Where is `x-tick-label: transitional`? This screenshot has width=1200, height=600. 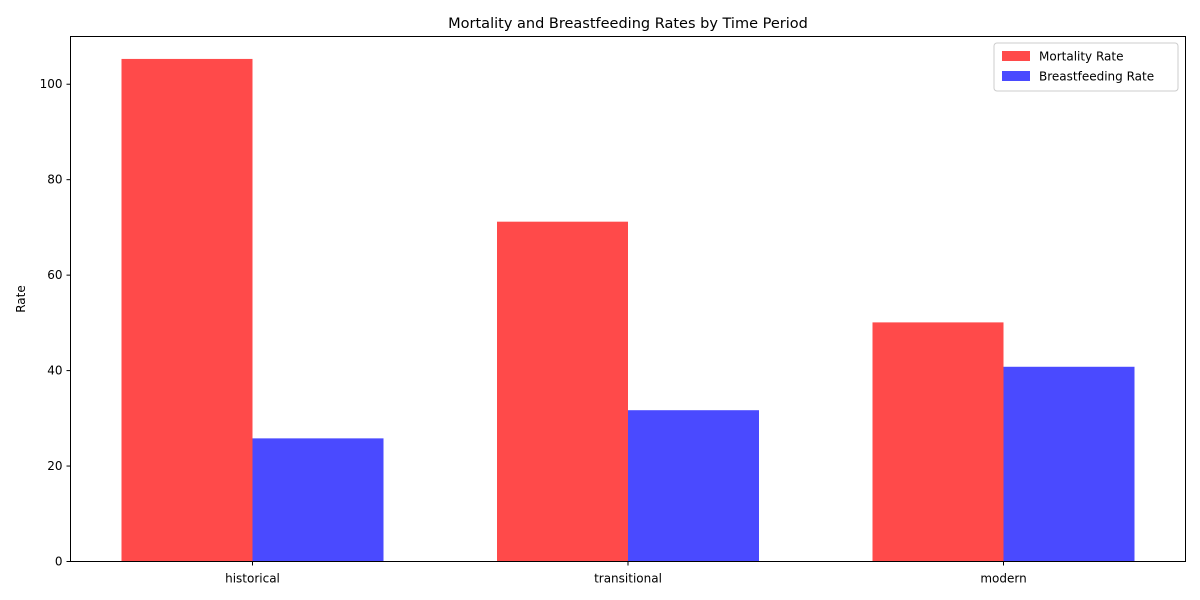 x-tick-label: transitional is located at coordinates (628, 579).